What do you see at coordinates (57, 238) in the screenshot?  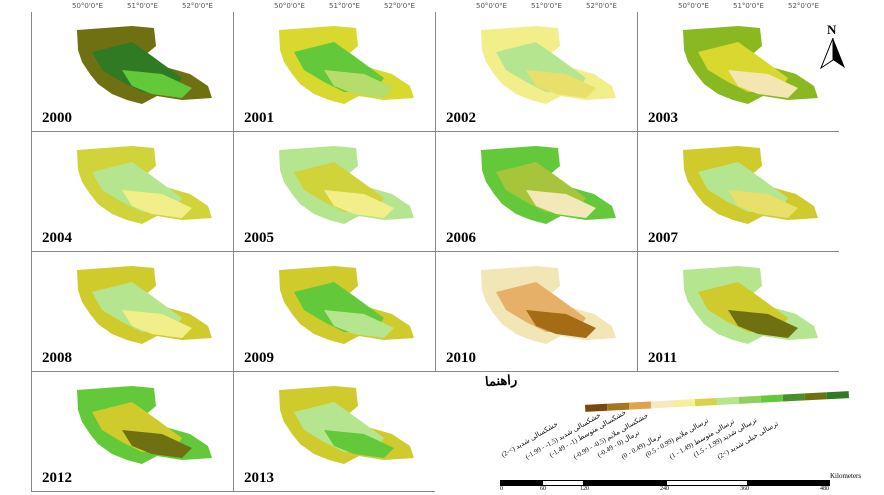 I see `year-label: 2004` at bounding box center [57, 238].